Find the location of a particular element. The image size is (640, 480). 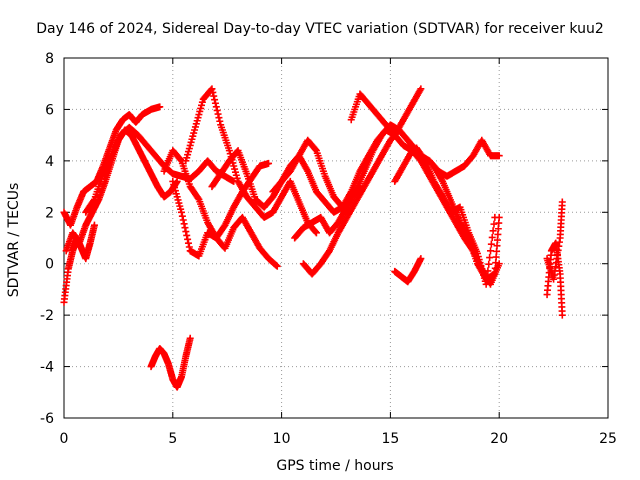

y-tick-label: 4 is located at coordinates (49, 162).